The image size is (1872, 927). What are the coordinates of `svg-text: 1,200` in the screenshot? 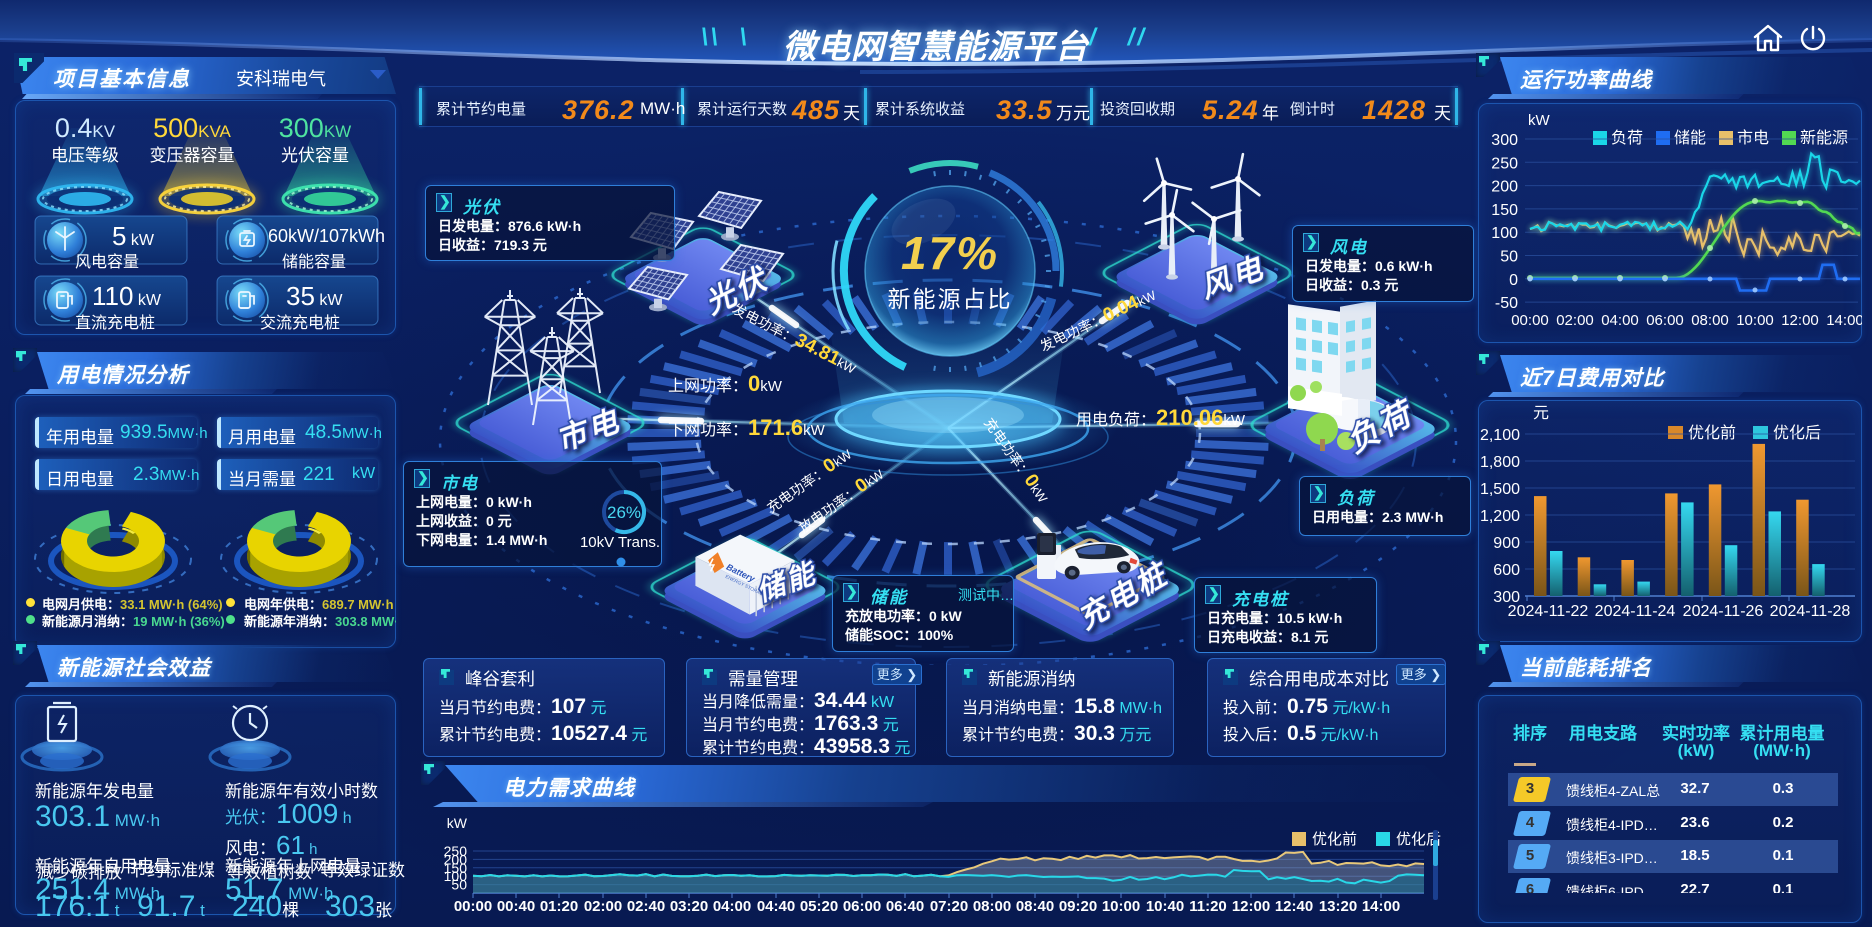 It's located at (1500, 516).